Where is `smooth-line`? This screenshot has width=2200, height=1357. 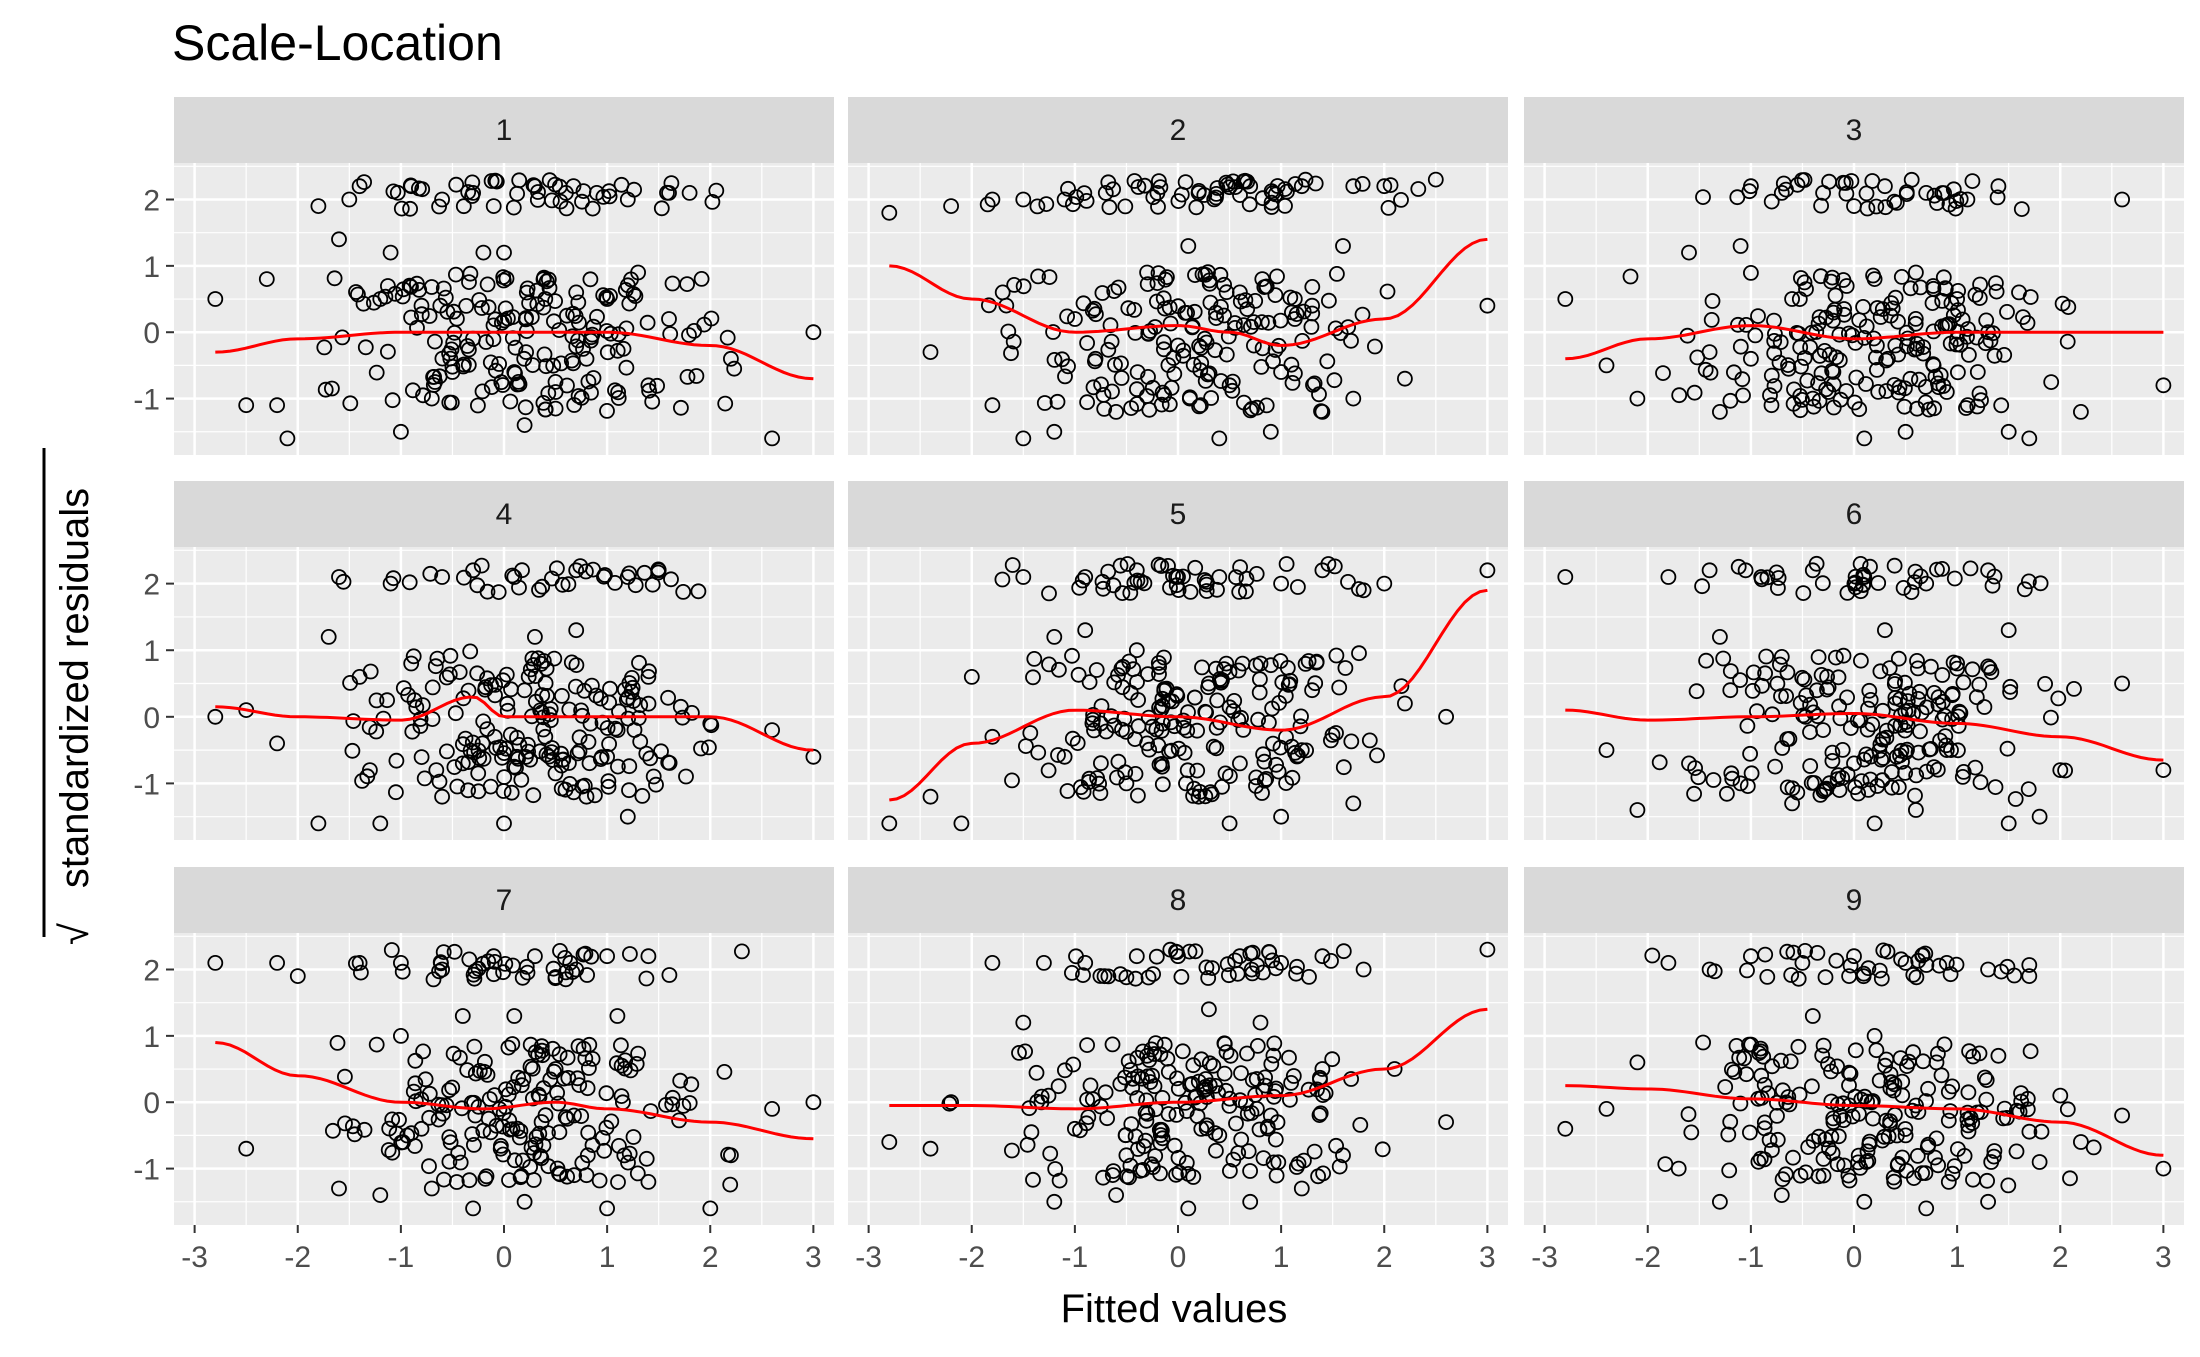
smooth-line is located at coordinates (1864, 735).